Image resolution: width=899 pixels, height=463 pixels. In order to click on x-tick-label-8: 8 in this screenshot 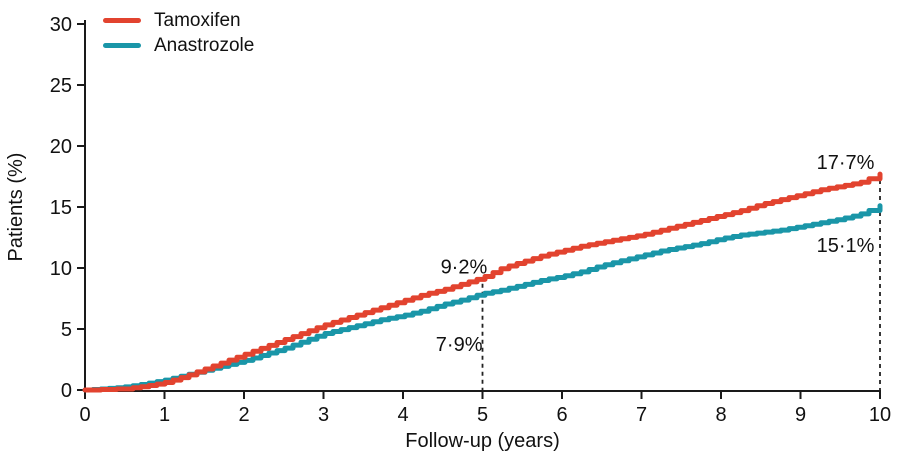, I will do `click(720, 415)`.